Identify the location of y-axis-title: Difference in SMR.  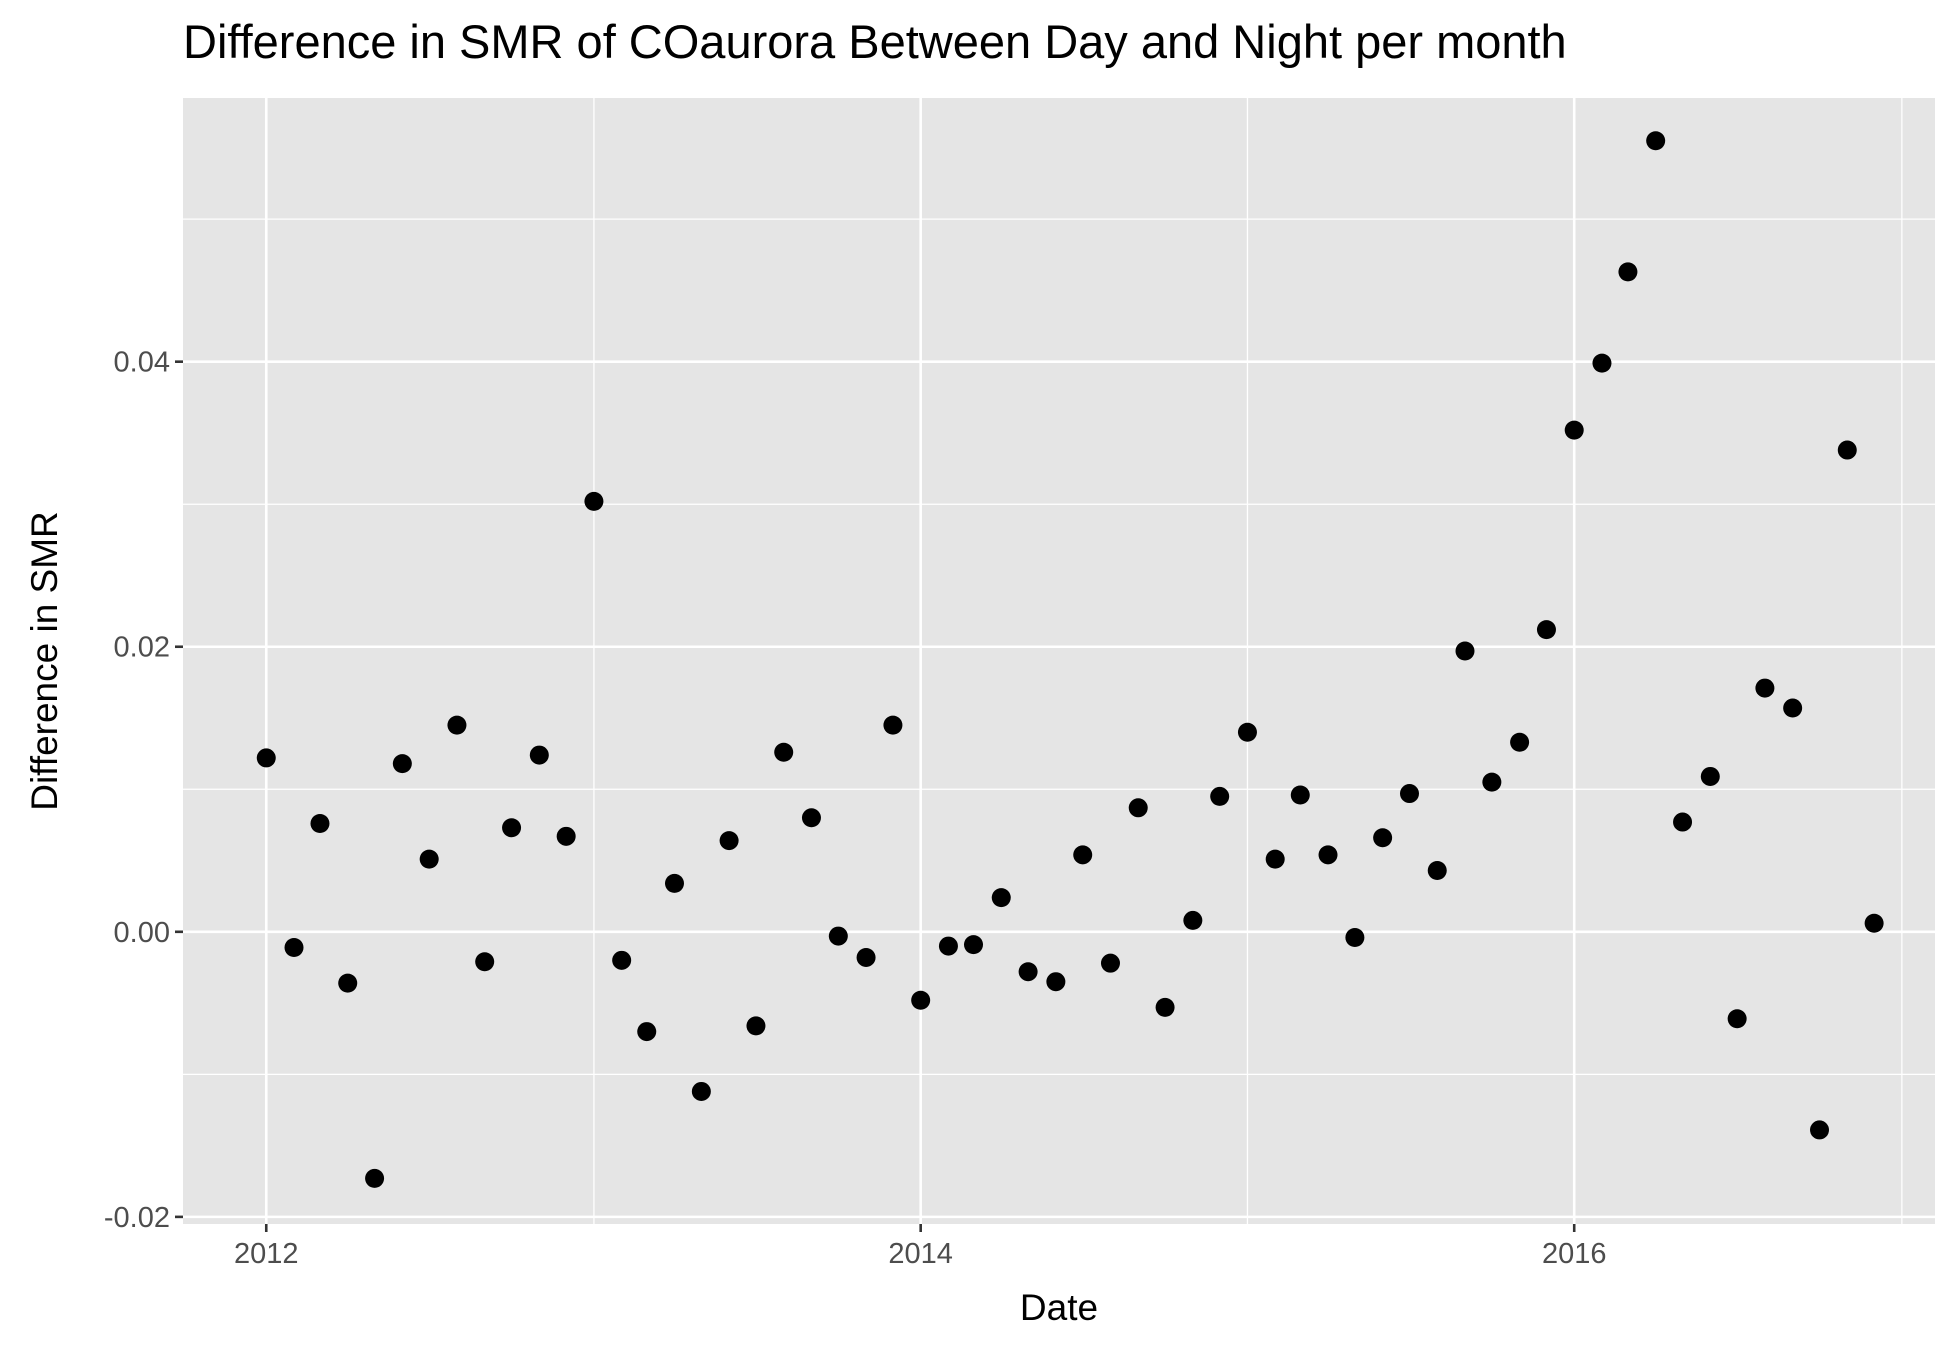
(44, 661).